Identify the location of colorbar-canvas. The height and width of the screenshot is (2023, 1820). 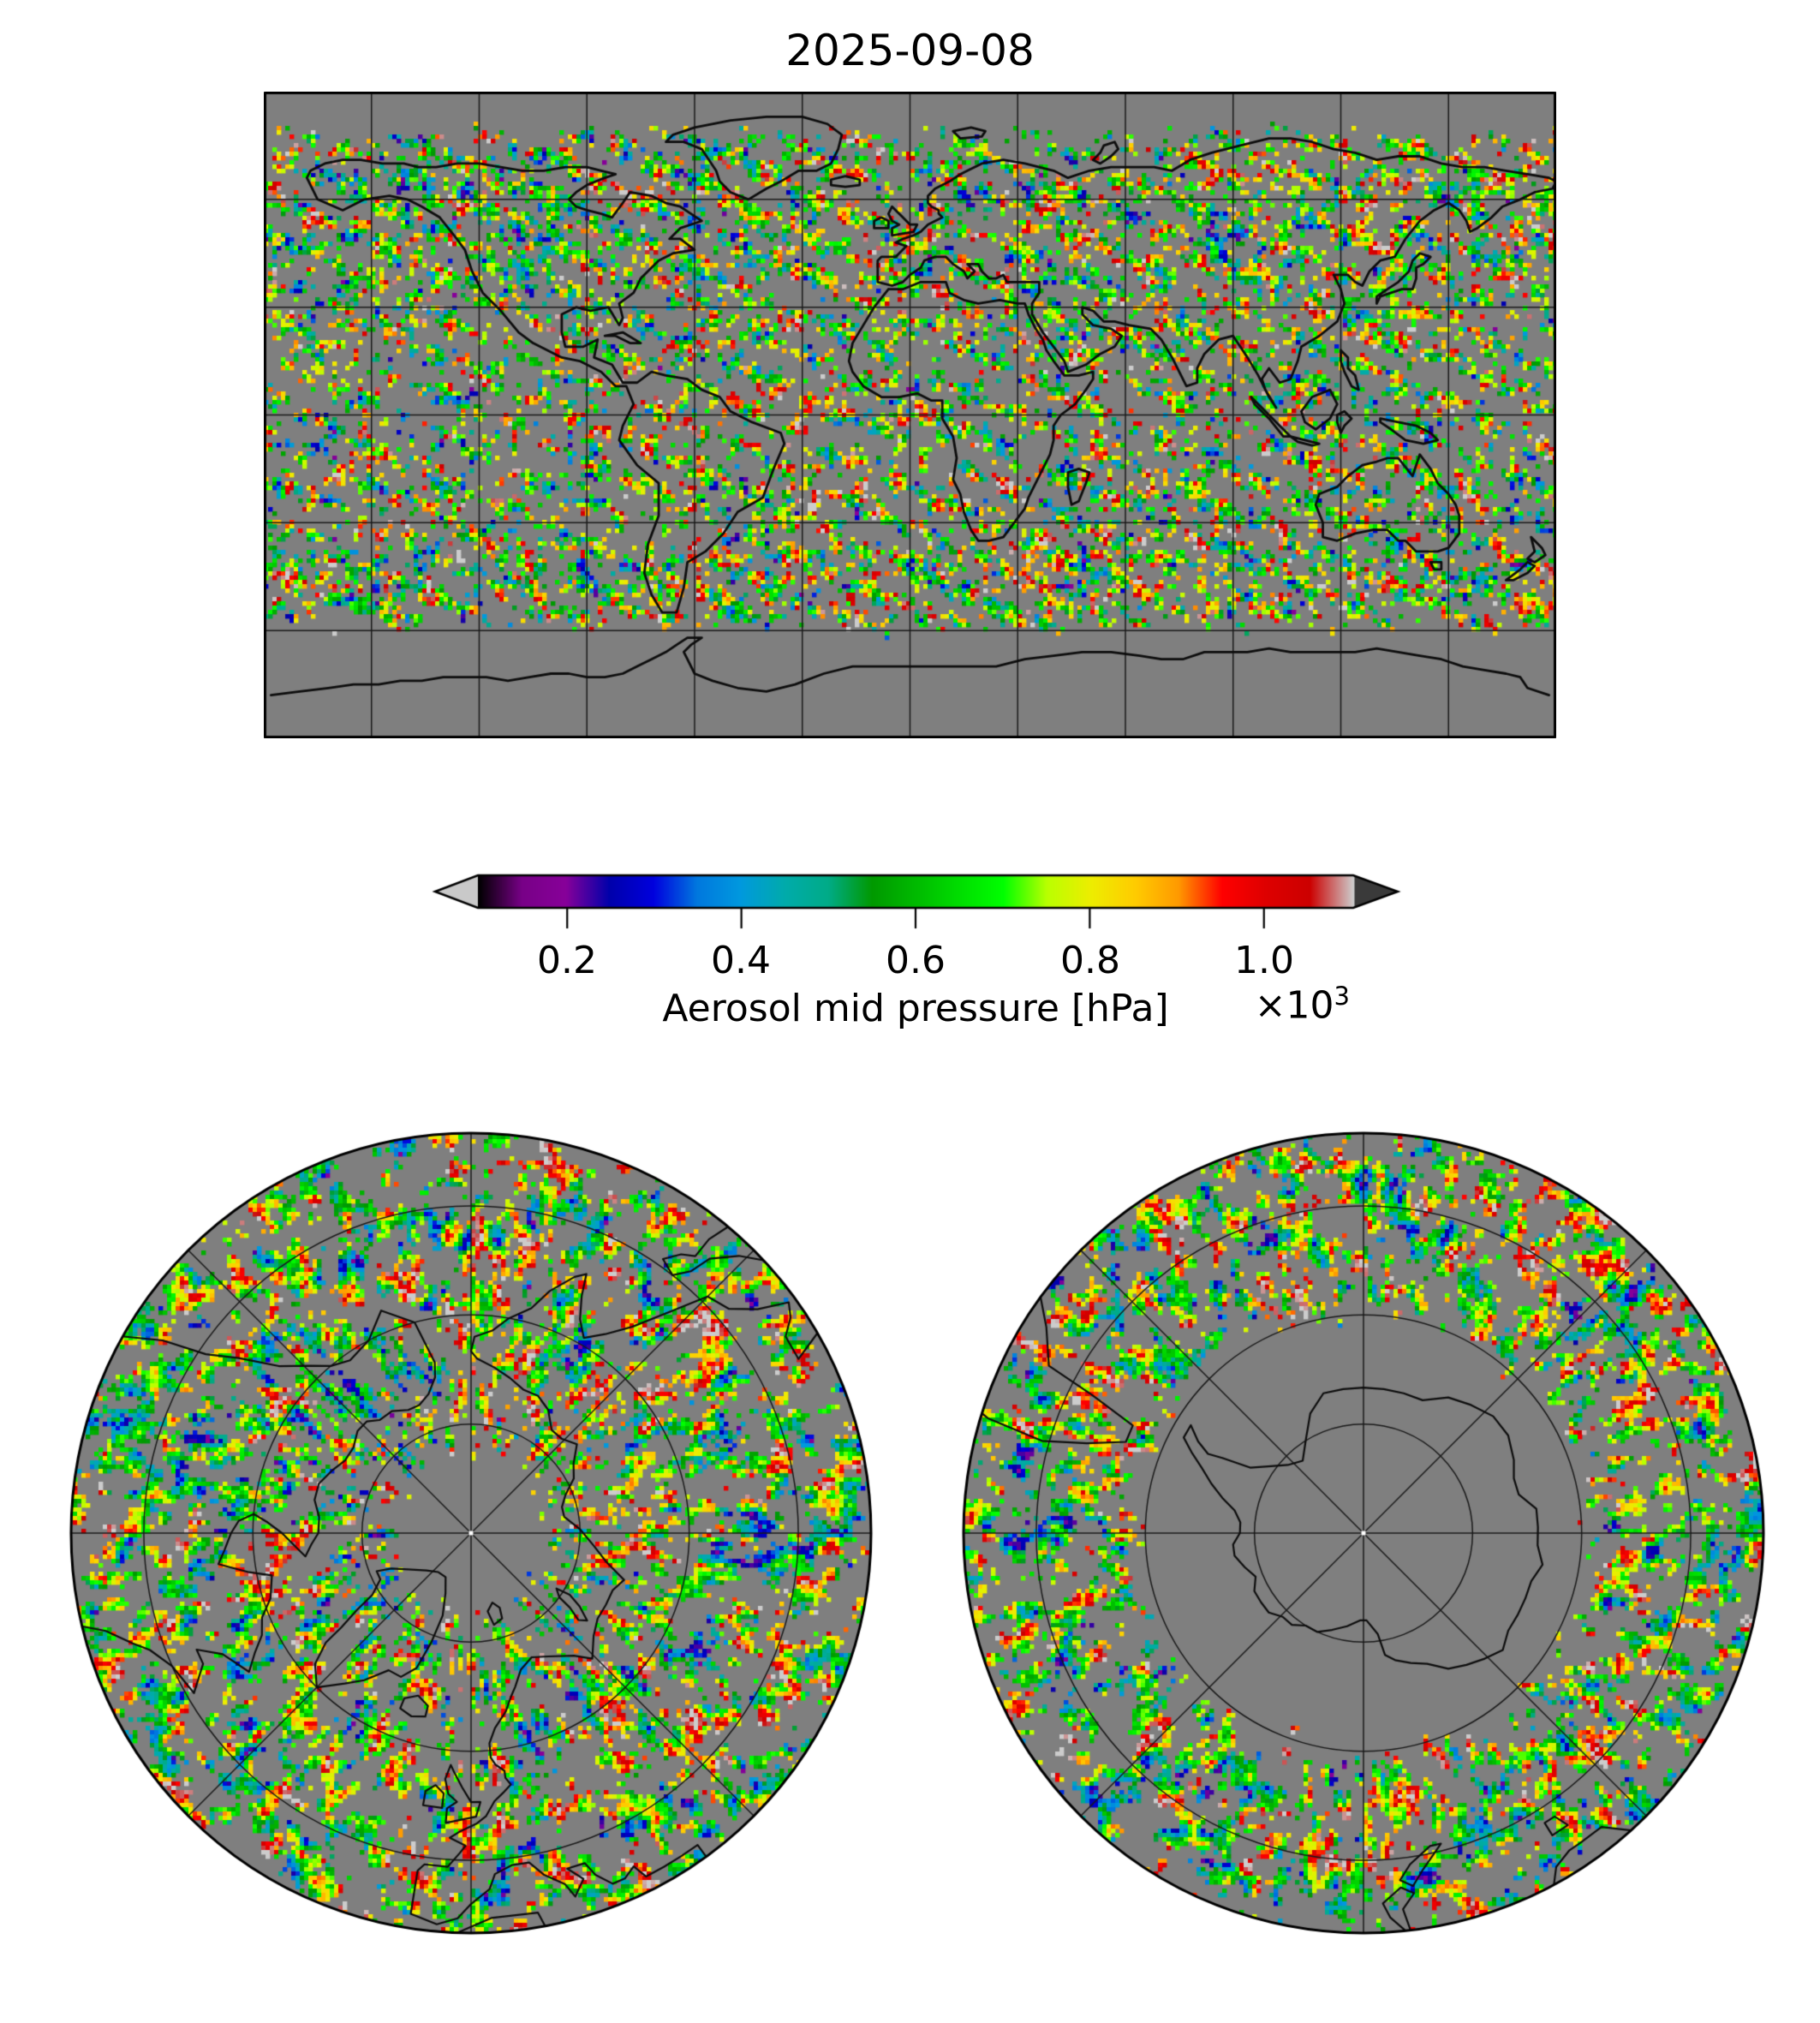
(920, 901).